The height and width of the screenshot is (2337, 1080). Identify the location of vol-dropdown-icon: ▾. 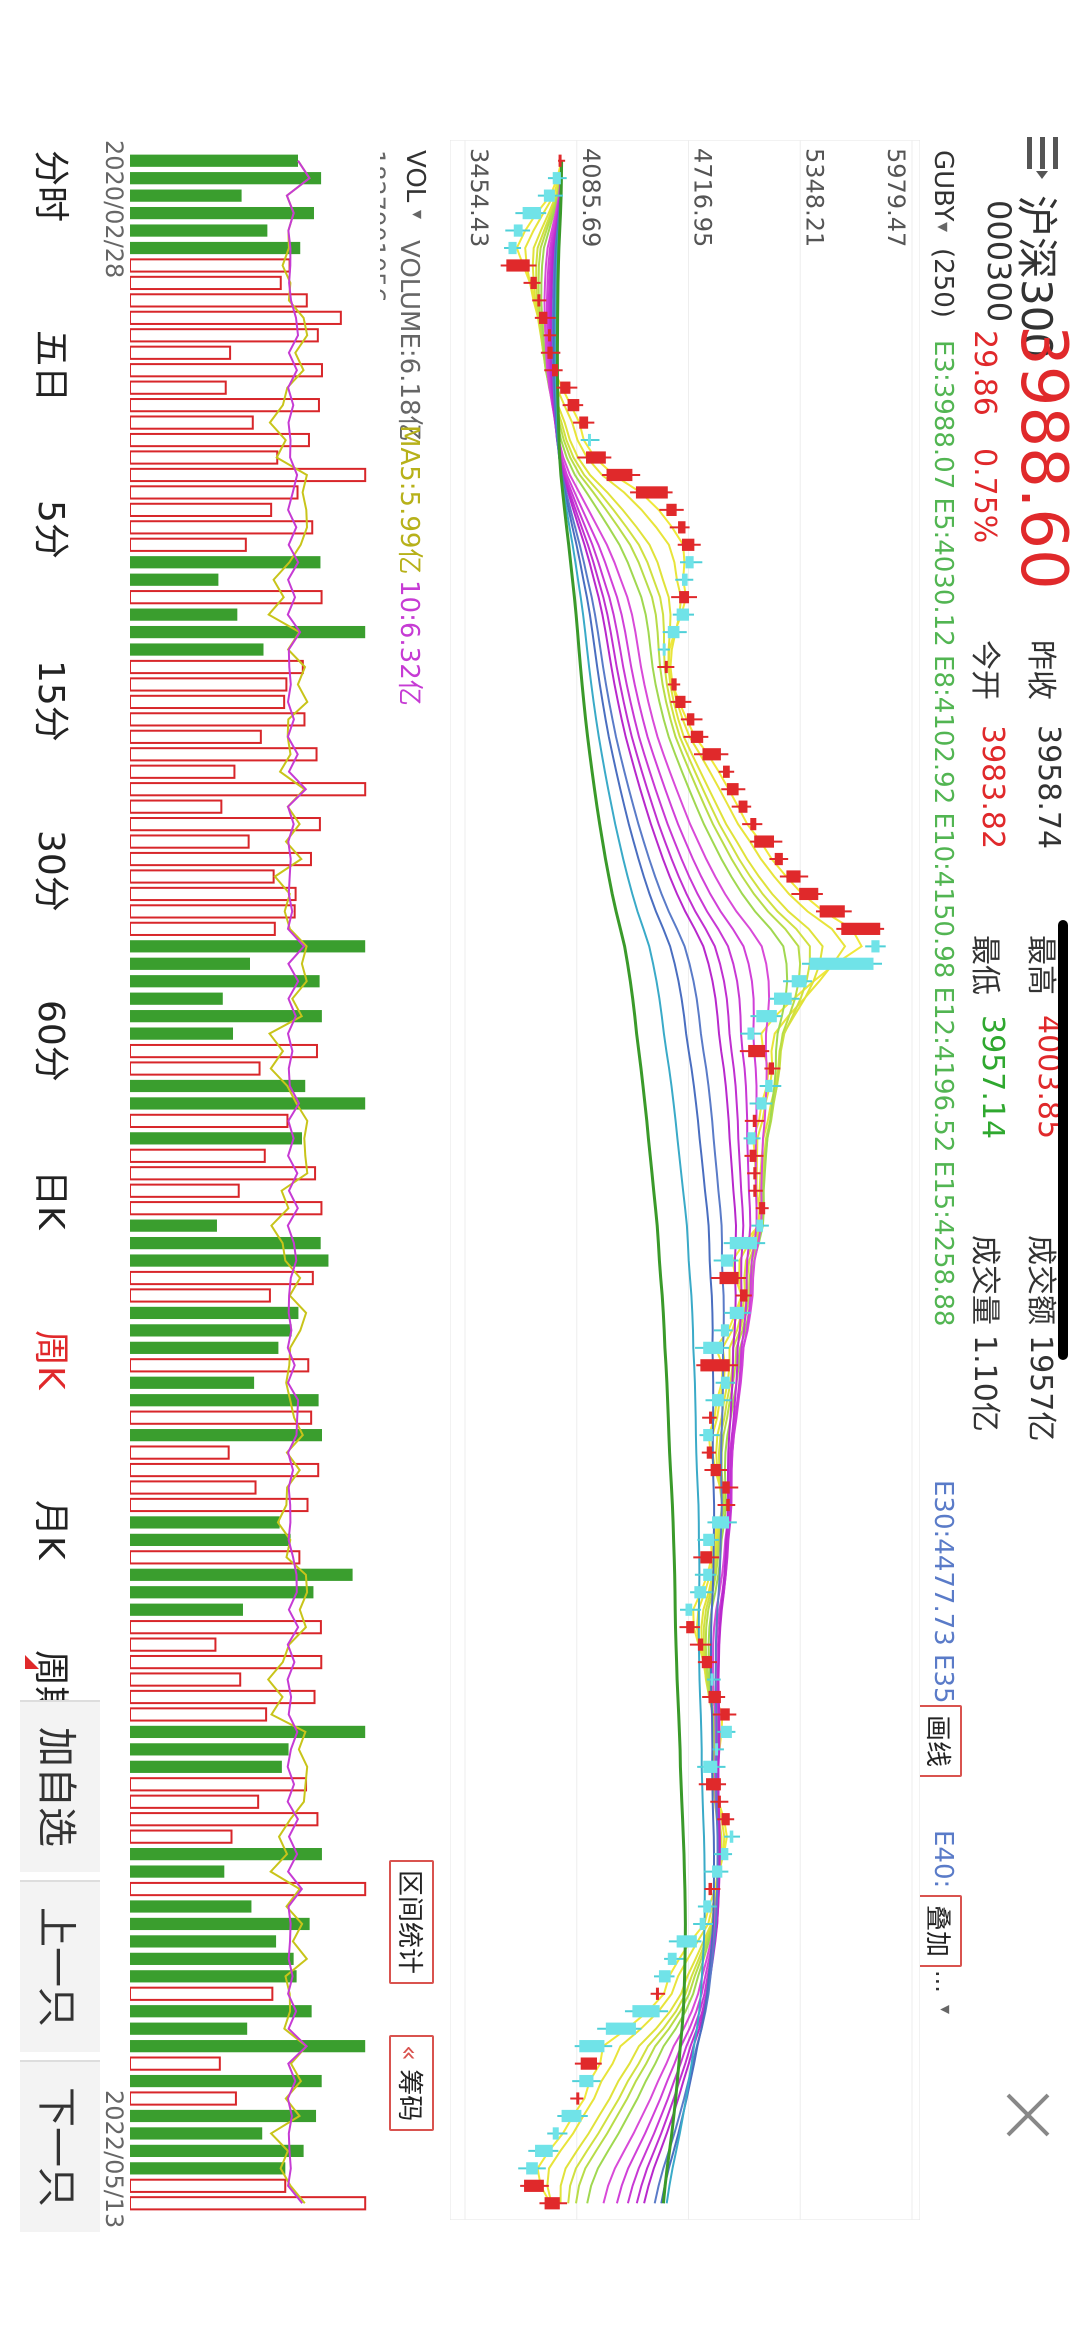
(417, 215).